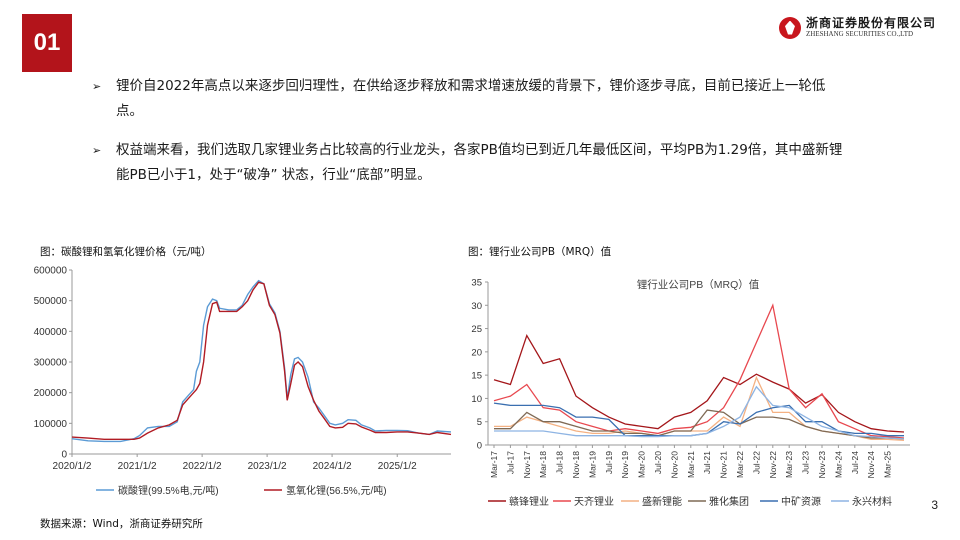  Describe the element at coordinates (609, 462) in the screenshot. I see `x-tick-label: Jul-19` at that location.